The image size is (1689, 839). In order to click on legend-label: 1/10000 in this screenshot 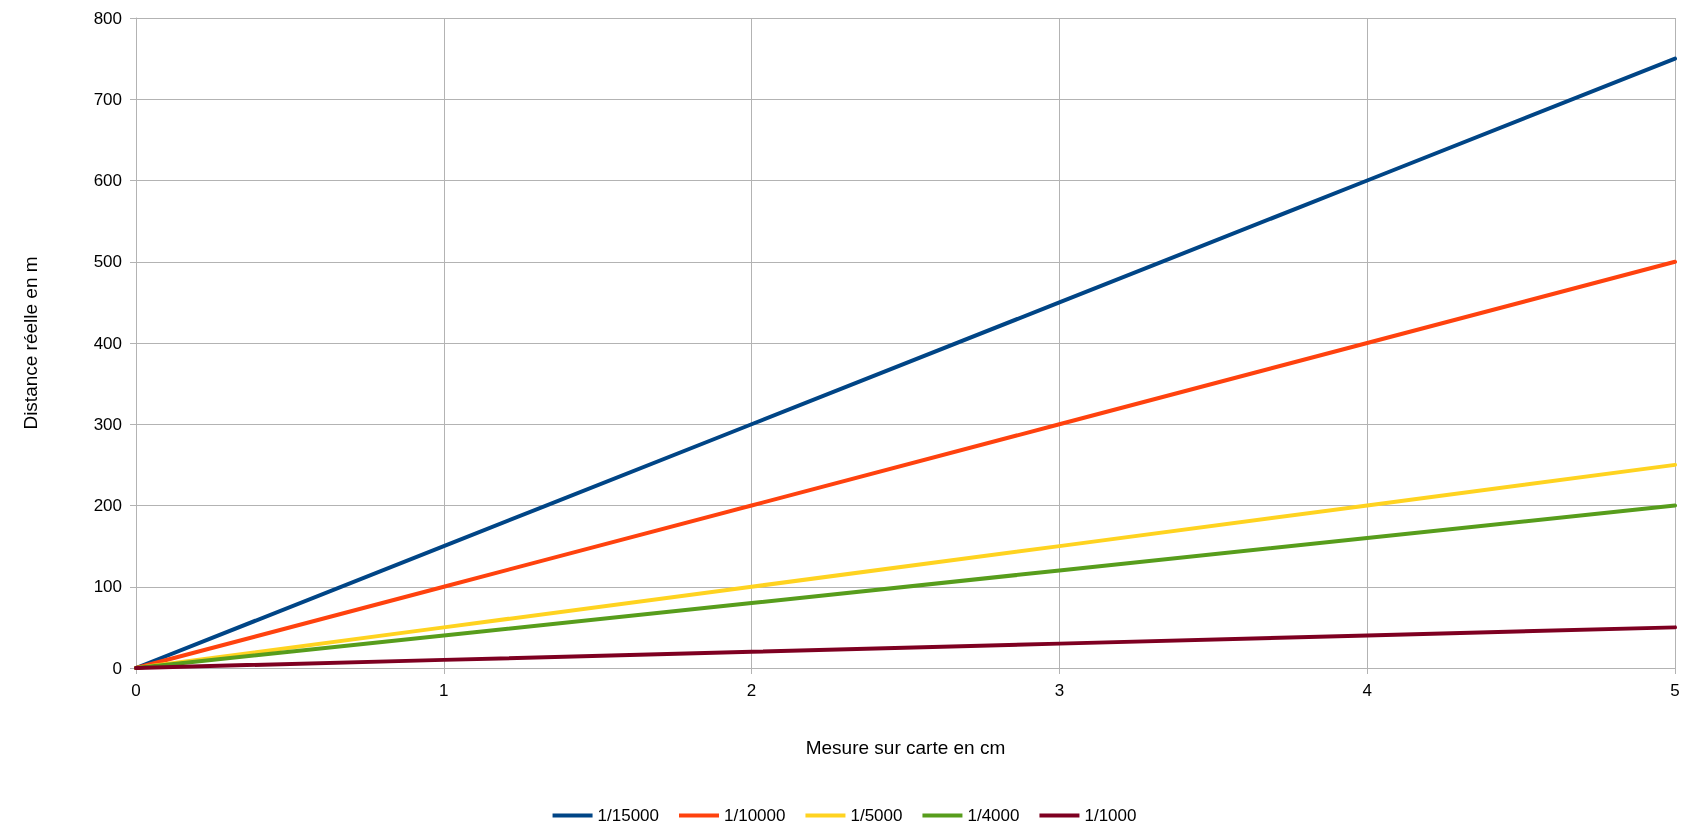, I will do `click(755, 815)`.